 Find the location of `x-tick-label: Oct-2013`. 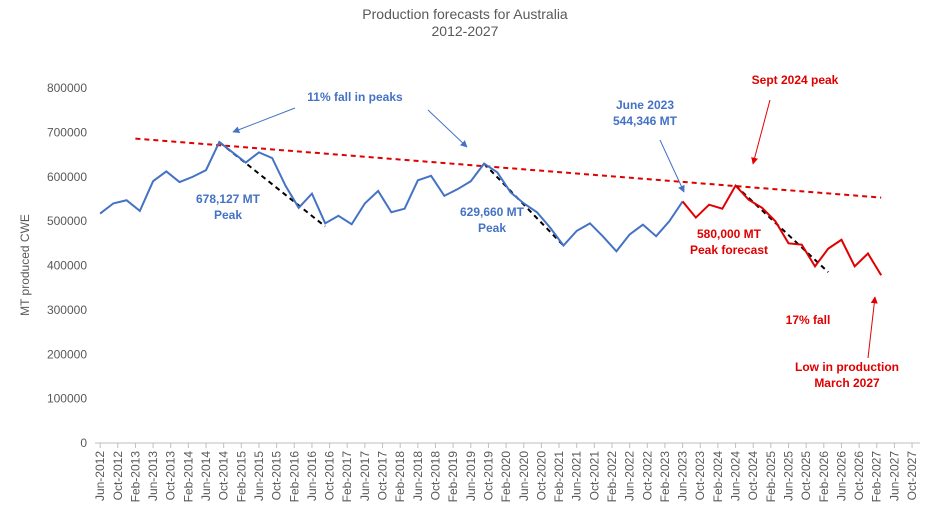

x-tick-label: Oct-2013 is located at coordinates (171, 476).